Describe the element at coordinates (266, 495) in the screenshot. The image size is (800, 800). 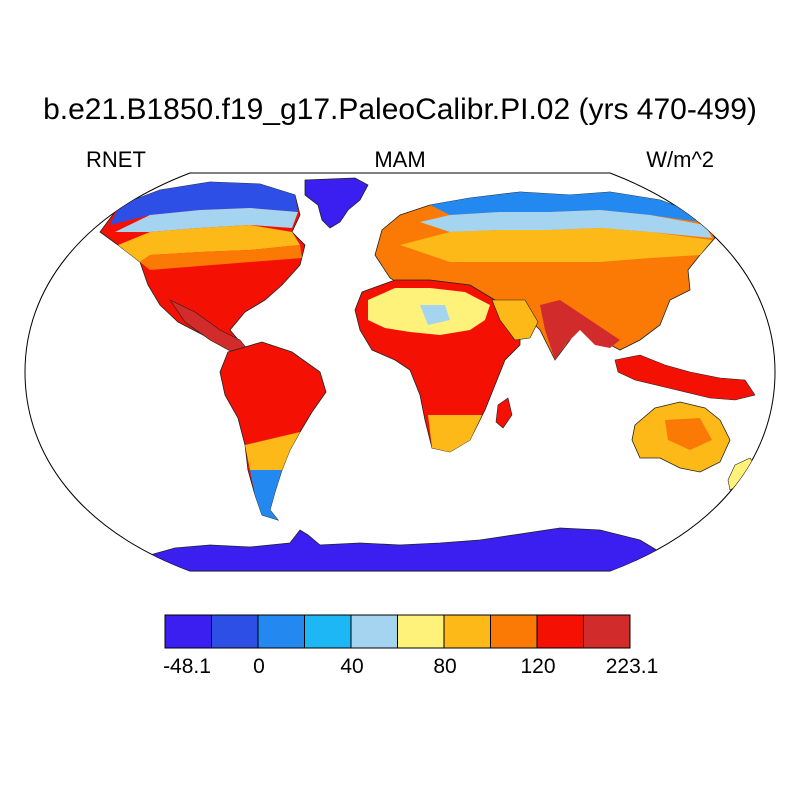
I see `south-america-tip` at that location.